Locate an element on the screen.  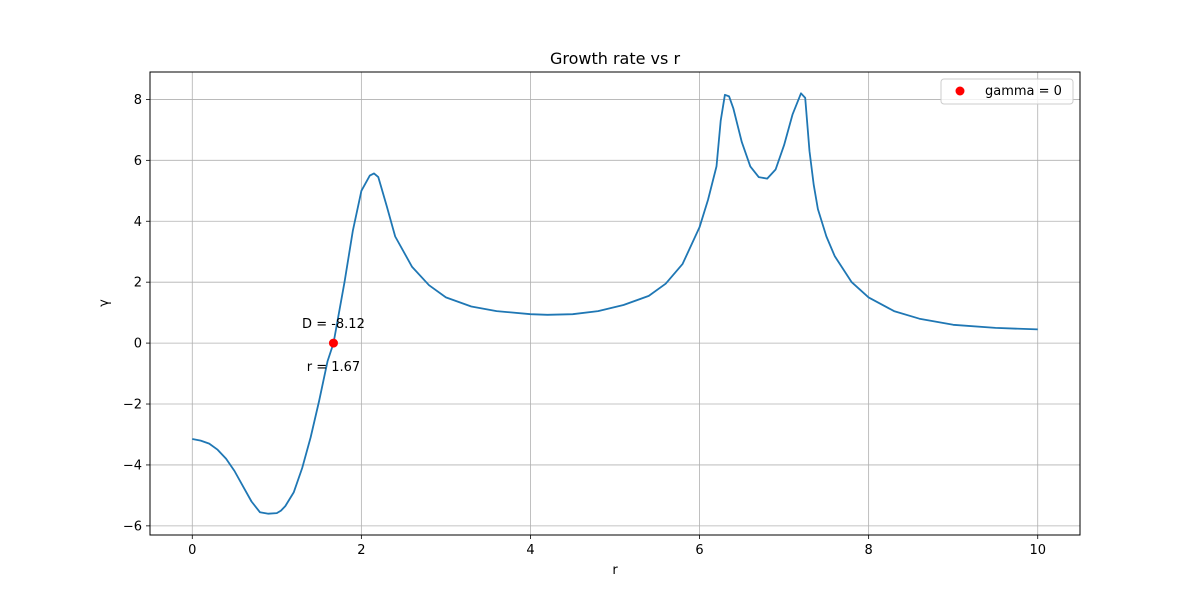
x-tick-label: 2 is located at coordinates (361, 550).